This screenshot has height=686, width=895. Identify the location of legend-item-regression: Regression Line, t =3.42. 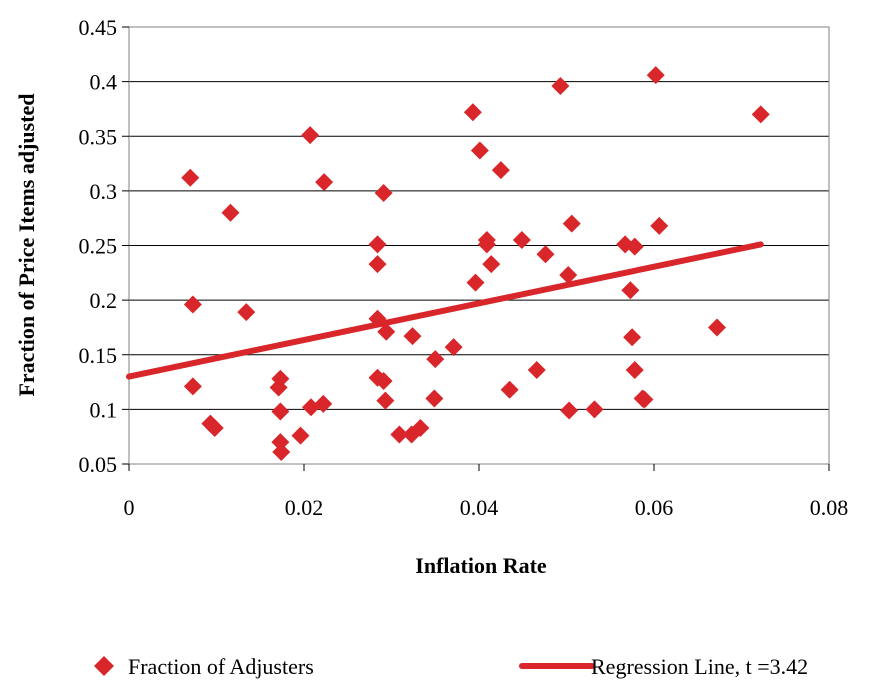
(663, 666).